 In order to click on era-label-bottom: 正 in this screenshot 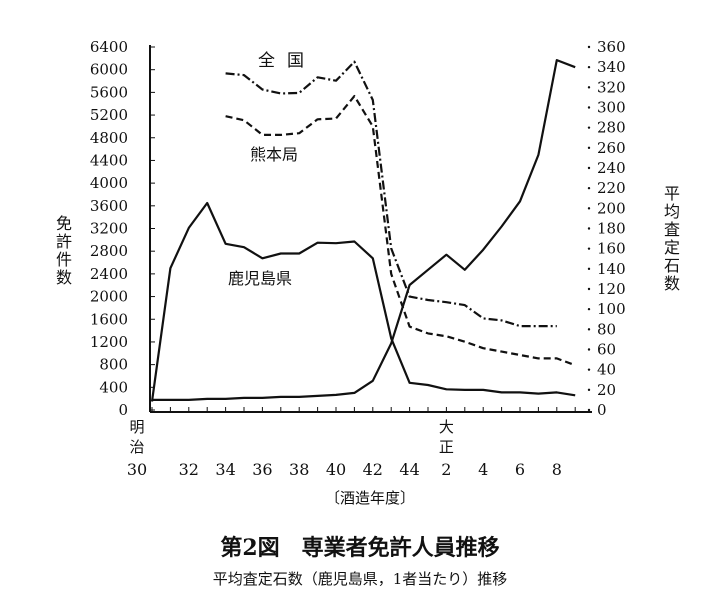, I will do `click(446, 447)`.